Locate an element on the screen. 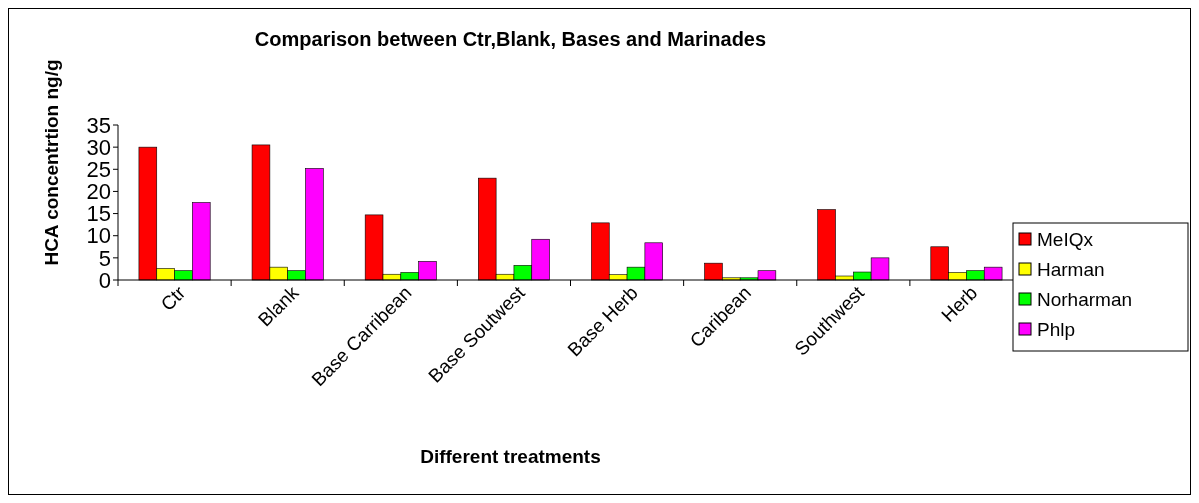  y-axis-title: HCA concentrtion ng/g is located at coordinates (51, 162).